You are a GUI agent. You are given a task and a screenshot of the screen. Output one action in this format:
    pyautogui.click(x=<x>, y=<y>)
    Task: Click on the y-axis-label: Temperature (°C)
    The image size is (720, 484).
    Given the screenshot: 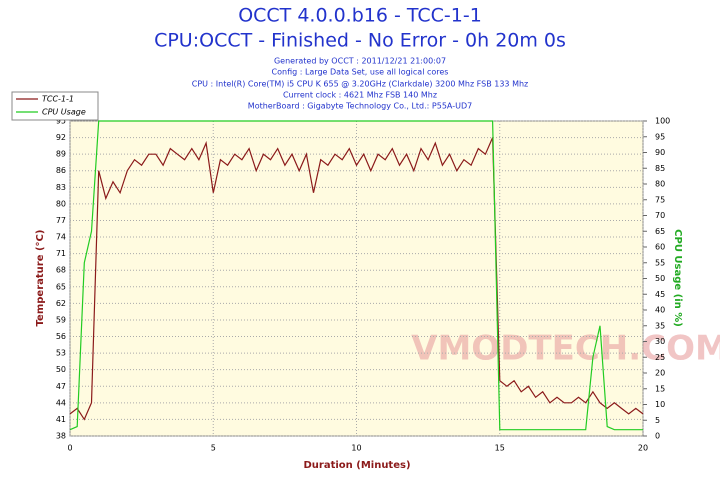 What is the action you would take?
    pyautogui.click(x=40, y=278)
    